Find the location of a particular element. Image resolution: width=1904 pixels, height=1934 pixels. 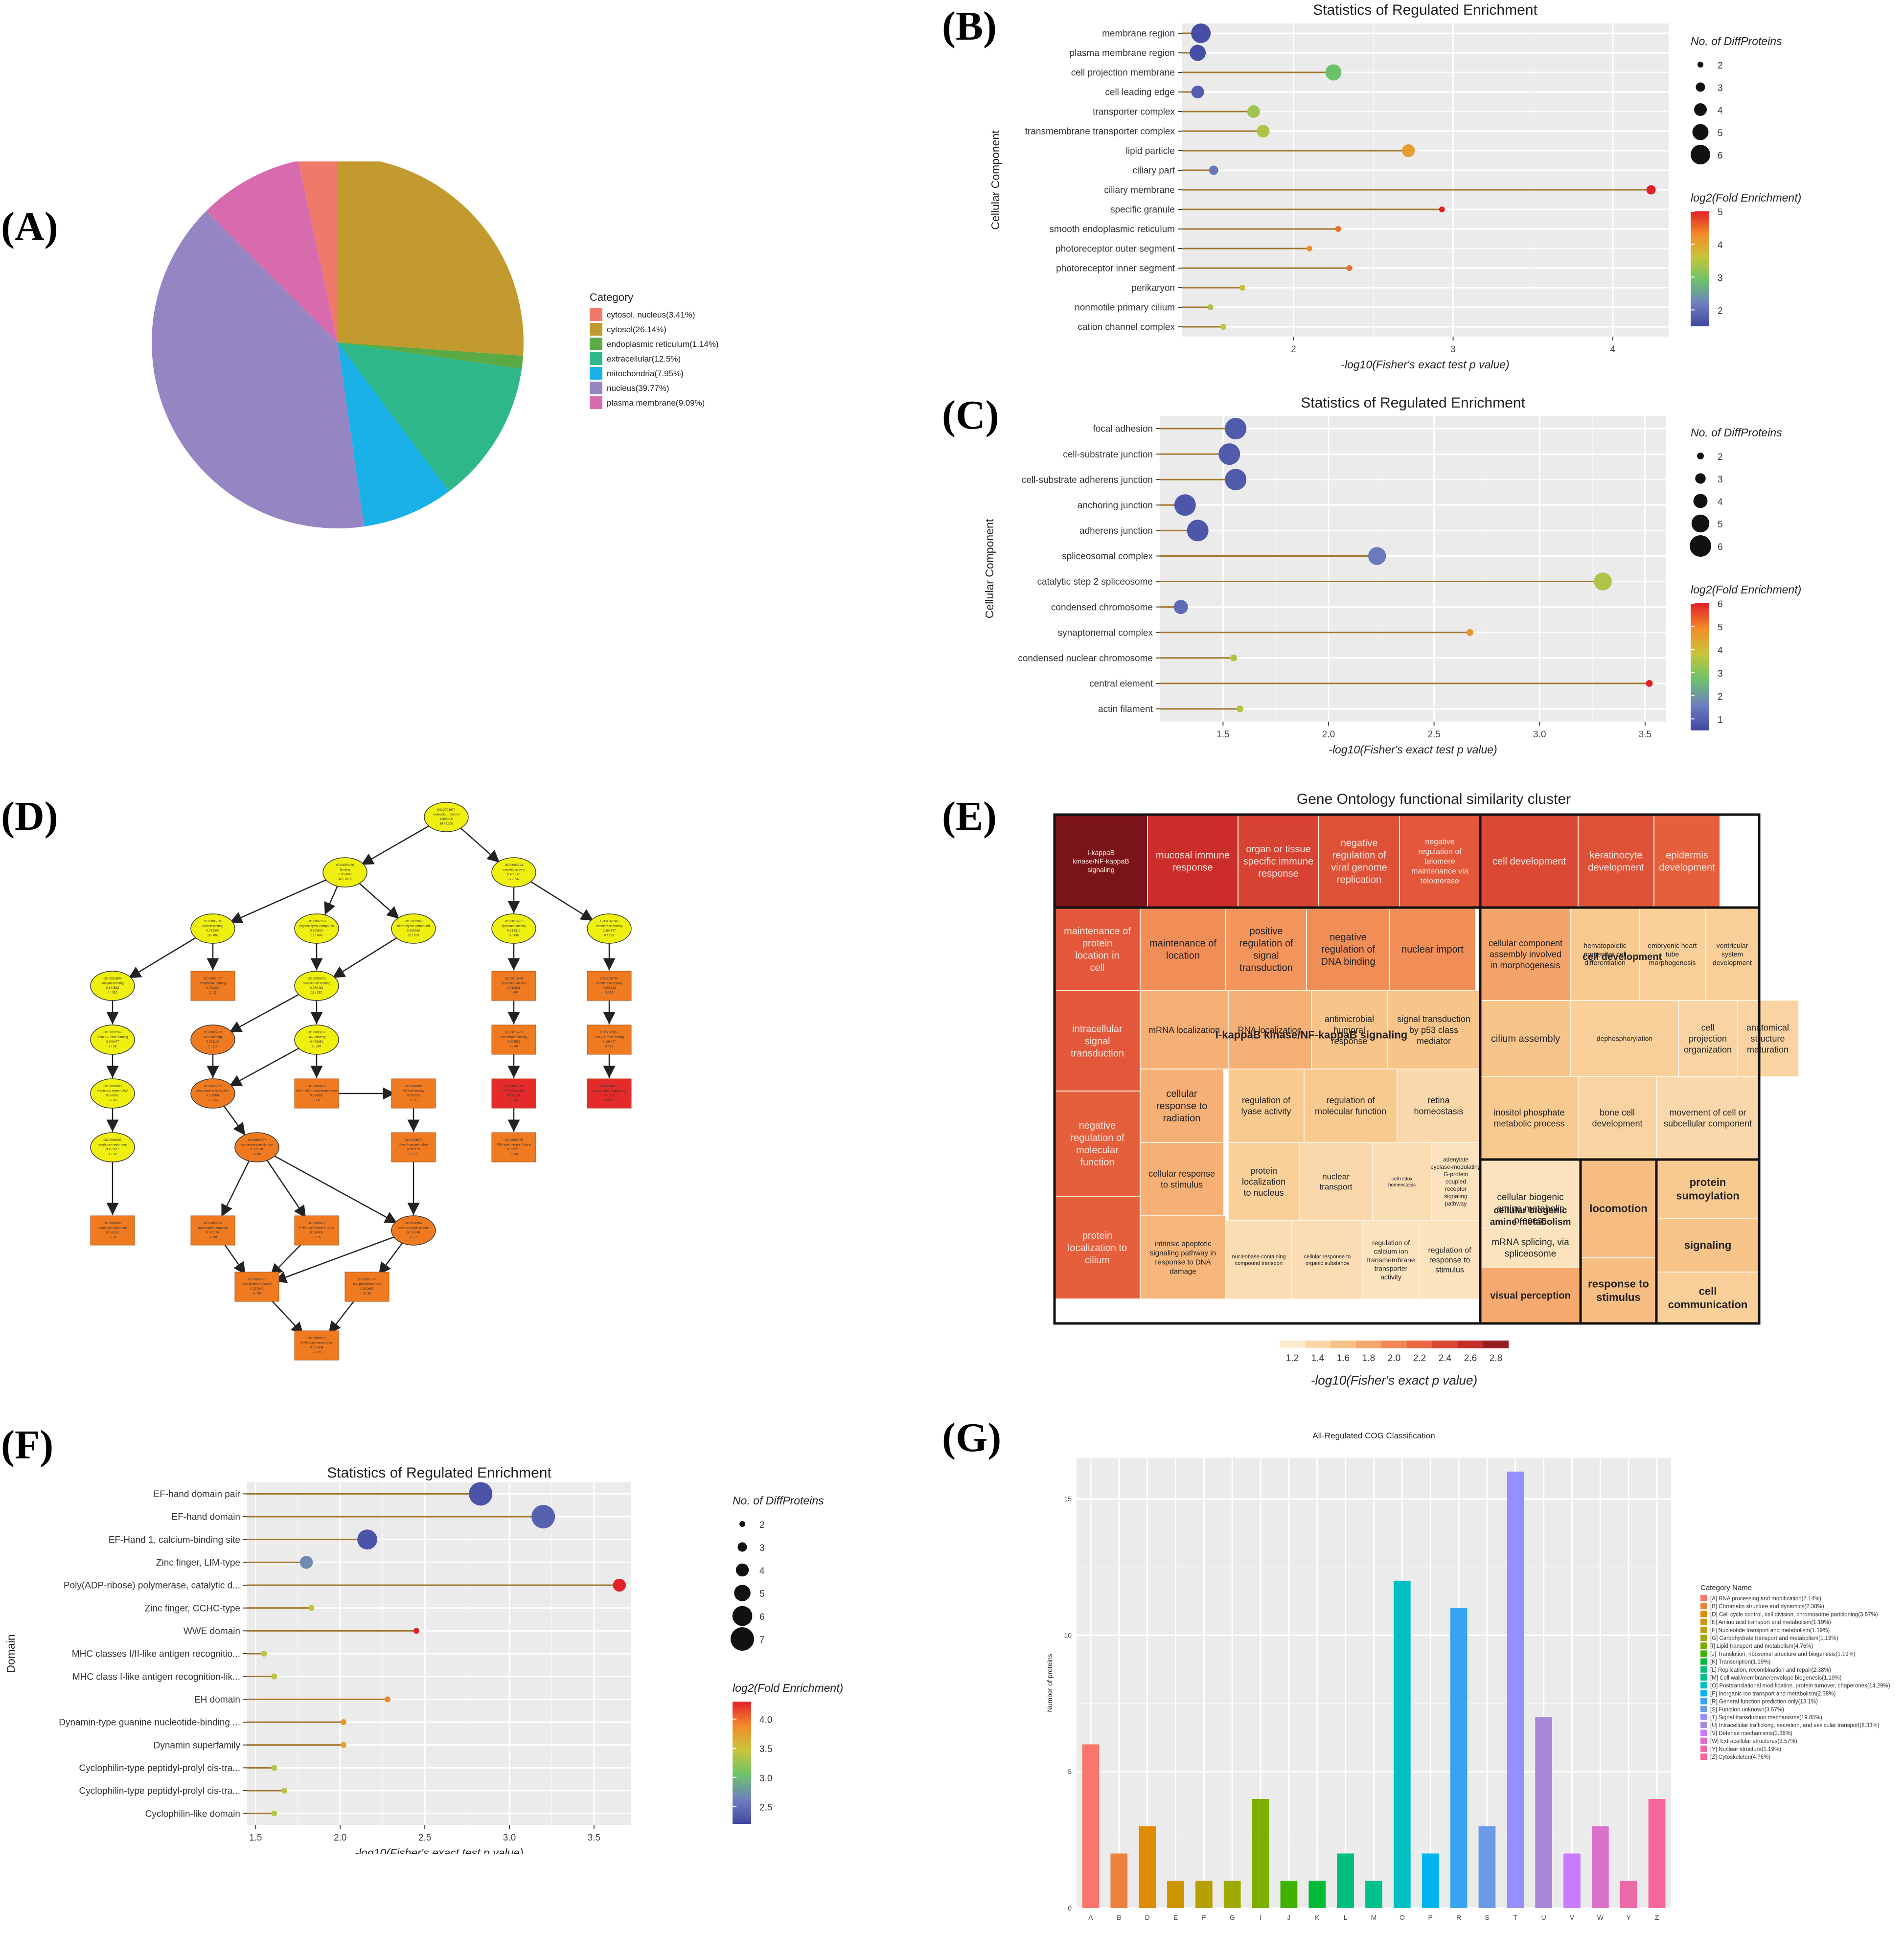

treemap-cell-label: molecular function is located at coordinates (1350, 1111).